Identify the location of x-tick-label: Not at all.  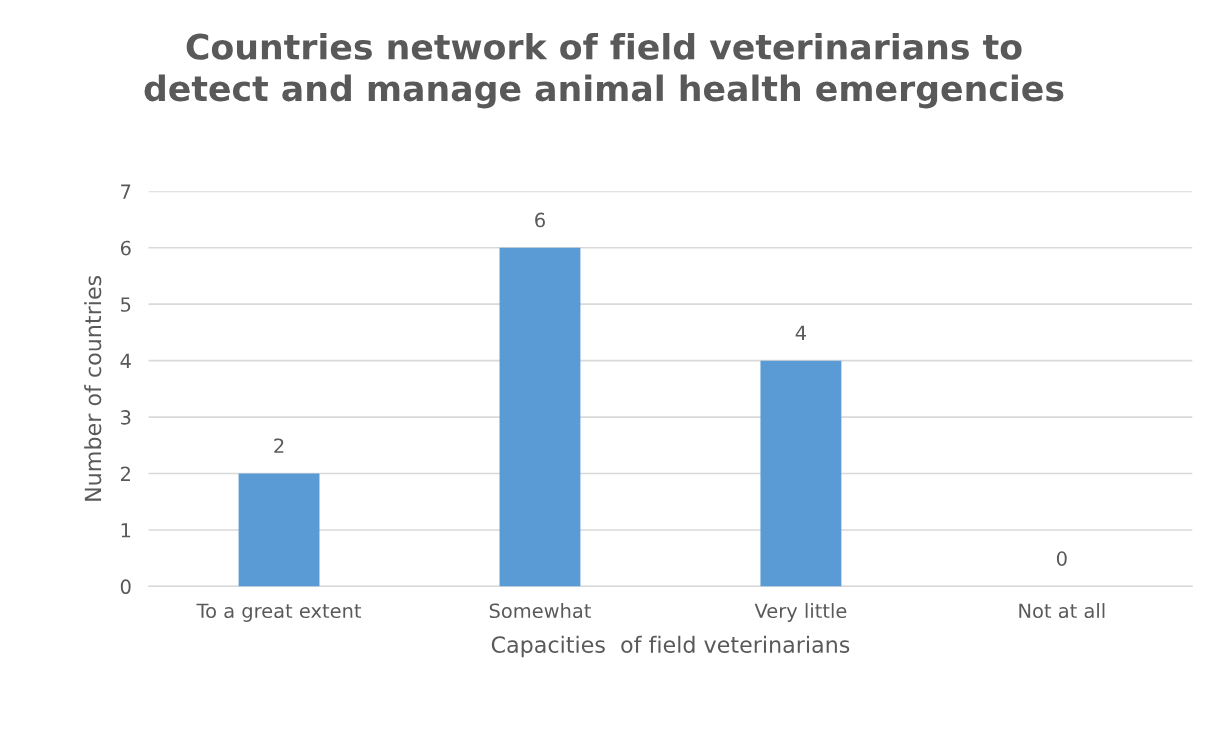
(1062, 611).